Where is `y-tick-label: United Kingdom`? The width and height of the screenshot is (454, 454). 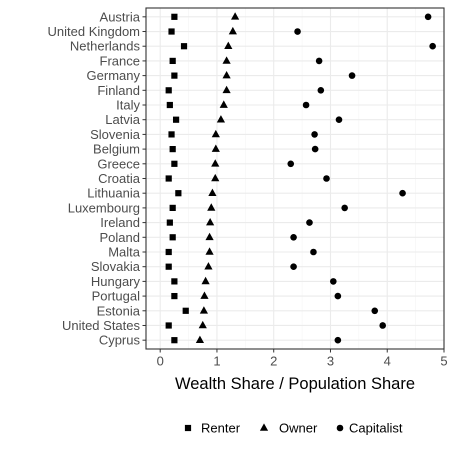 y-tick-label: United Kingdom is located at coordinates (94, 31).